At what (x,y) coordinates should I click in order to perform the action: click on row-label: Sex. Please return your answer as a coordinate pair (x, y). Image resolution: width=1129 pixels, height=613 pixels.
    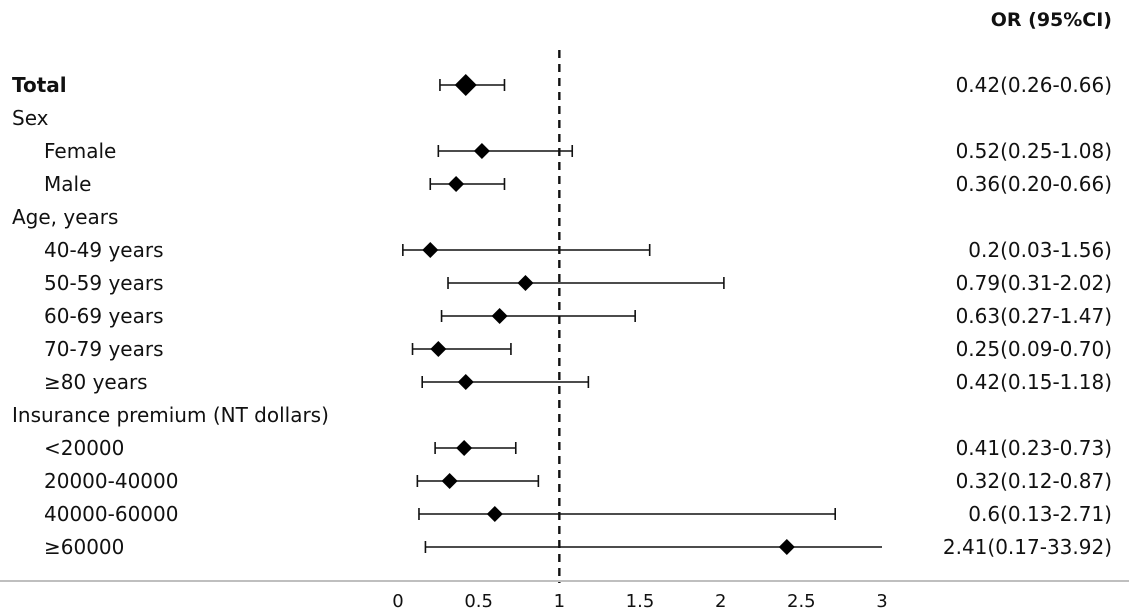
    Looking at the image, I should click on (30, 118).